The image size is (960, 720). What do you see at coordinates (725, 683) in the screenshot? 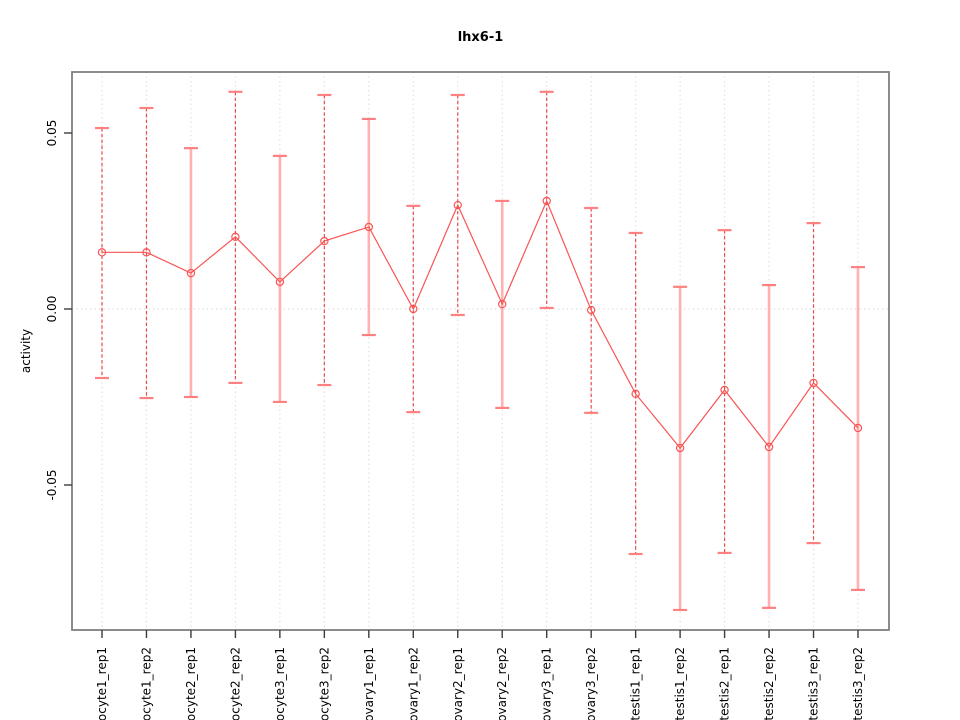
I see `x-tick-label: testis2_rep1` at bounding box center [725, 683].